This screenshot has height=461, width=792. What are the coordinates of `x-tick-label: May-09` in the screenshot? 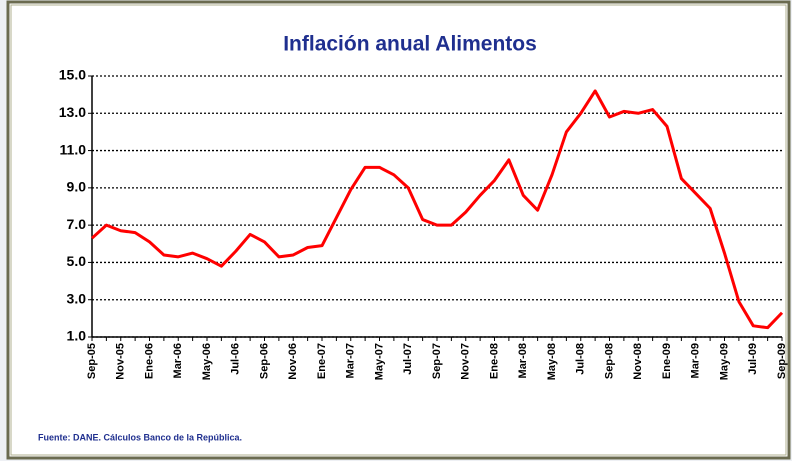 It's located at (724, 361).